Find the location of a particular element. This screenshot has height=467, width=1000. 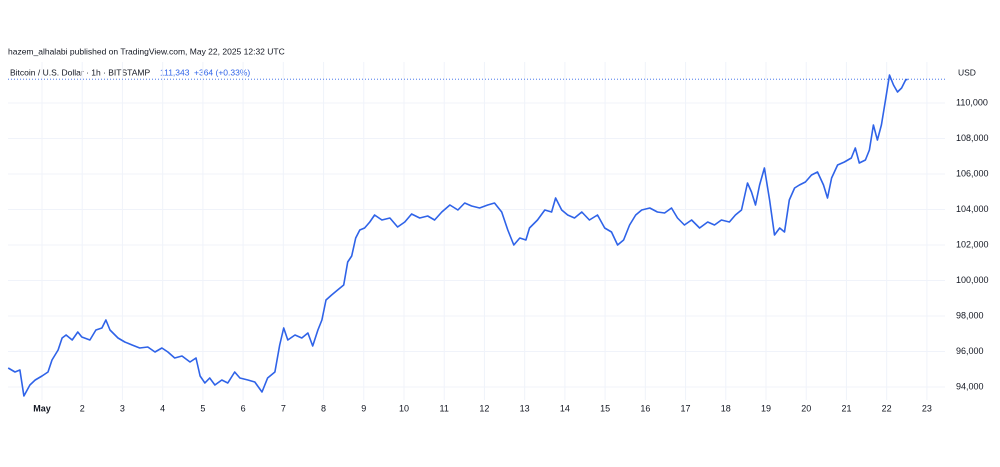

x-tick-label: 7 is located at coordinates (283, 408).